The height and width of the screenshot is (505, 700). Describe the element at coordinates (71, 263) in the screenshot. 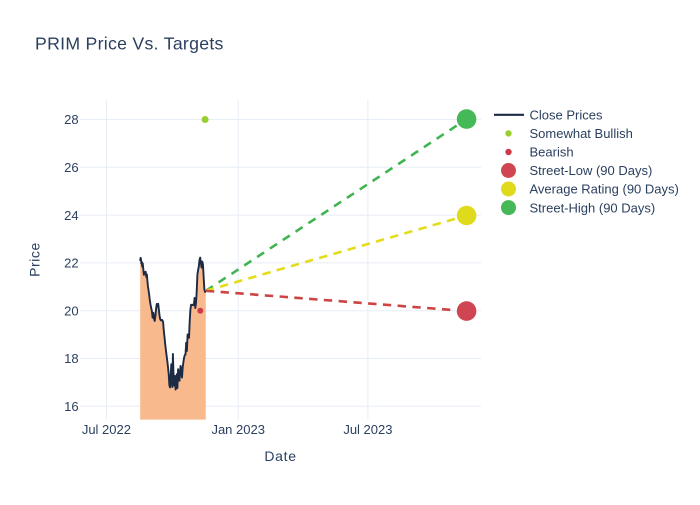

I see `svg-text: 22` at that location.